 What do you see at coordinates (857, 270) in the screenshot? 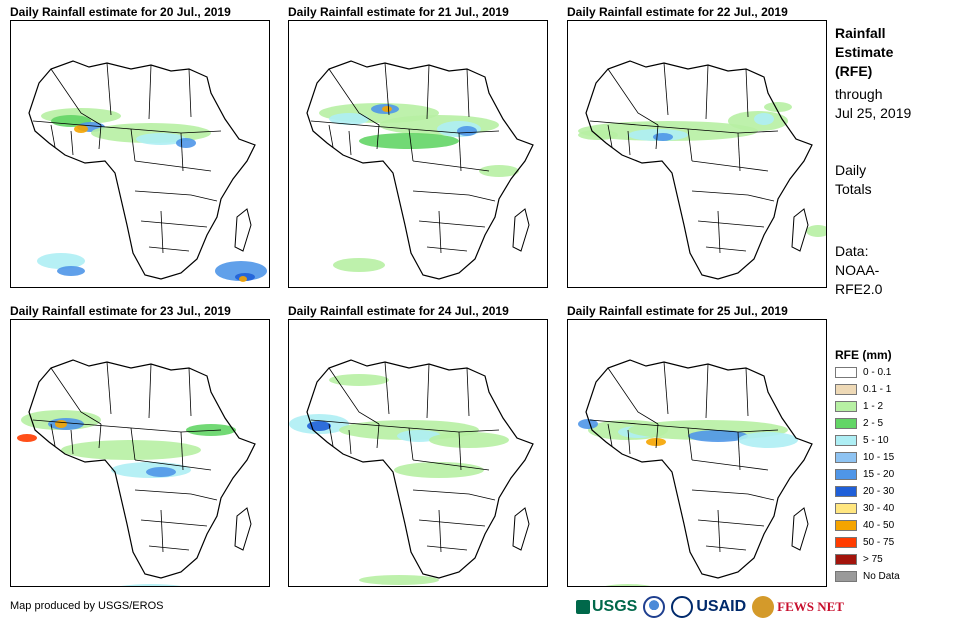
I see `data-line-2: NOAA-` at bounding box center [857, 270].